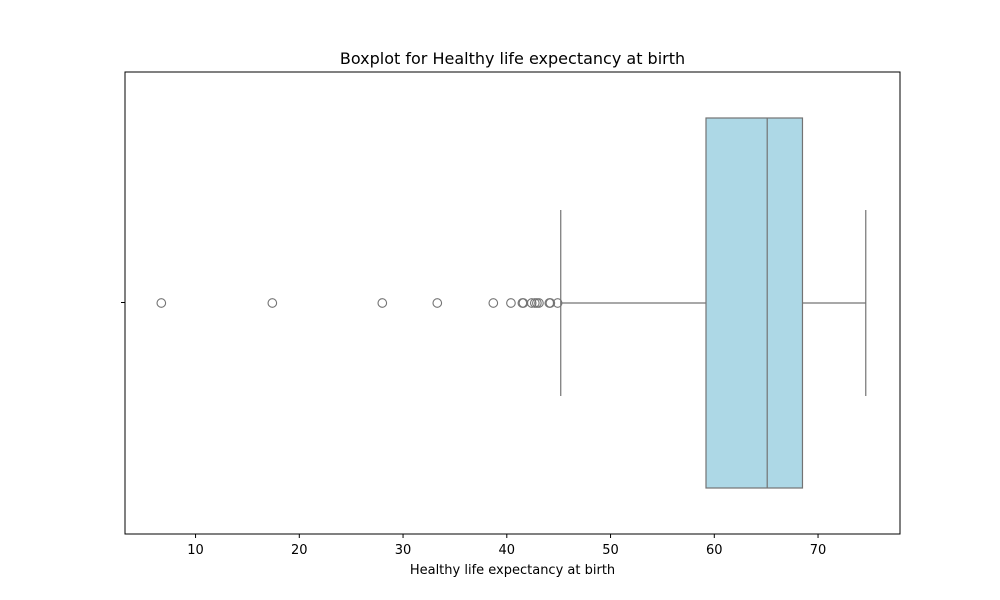 Image resolution: width=1000 pixels, height=600 pixels. What do you see at coordinates (818, 550) in the screenshot?
I see `x-tick-label: 70` at bounding box center [818, 550].